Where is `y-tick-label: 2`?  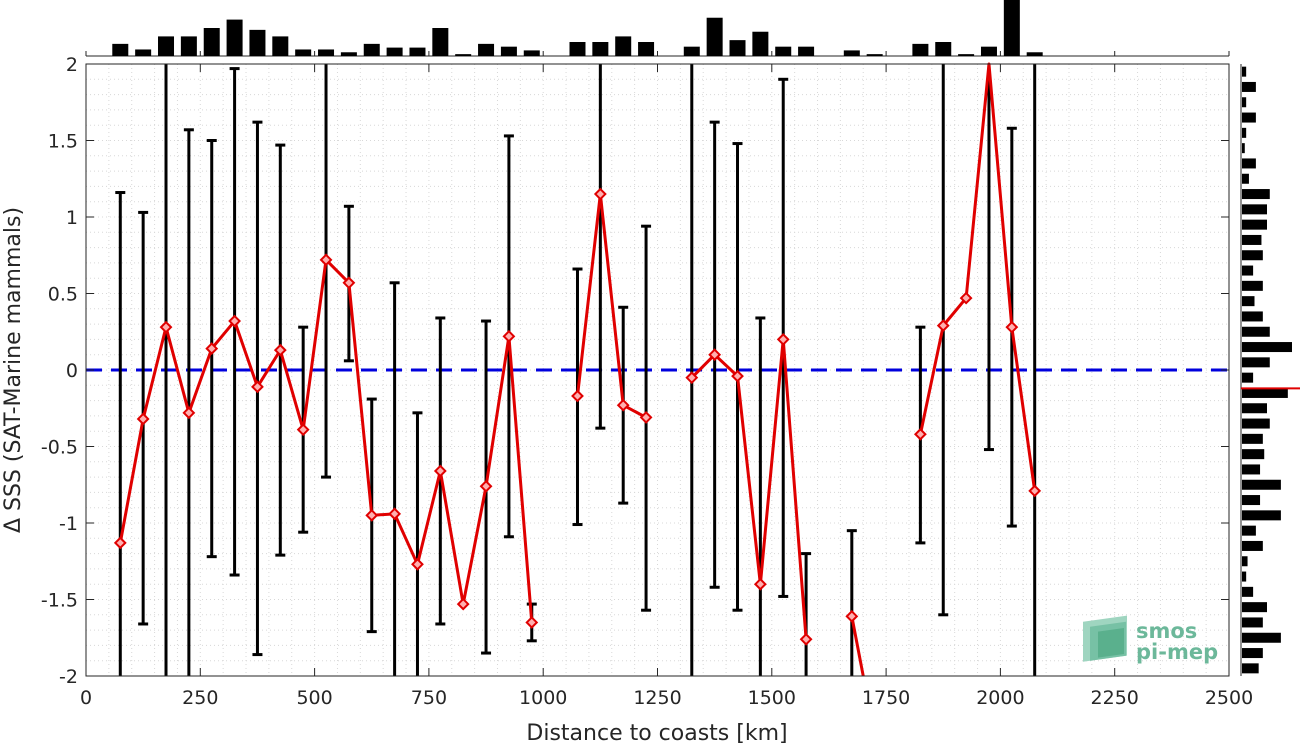
y-tick-label: 2 is located at coordinates (72, 65).